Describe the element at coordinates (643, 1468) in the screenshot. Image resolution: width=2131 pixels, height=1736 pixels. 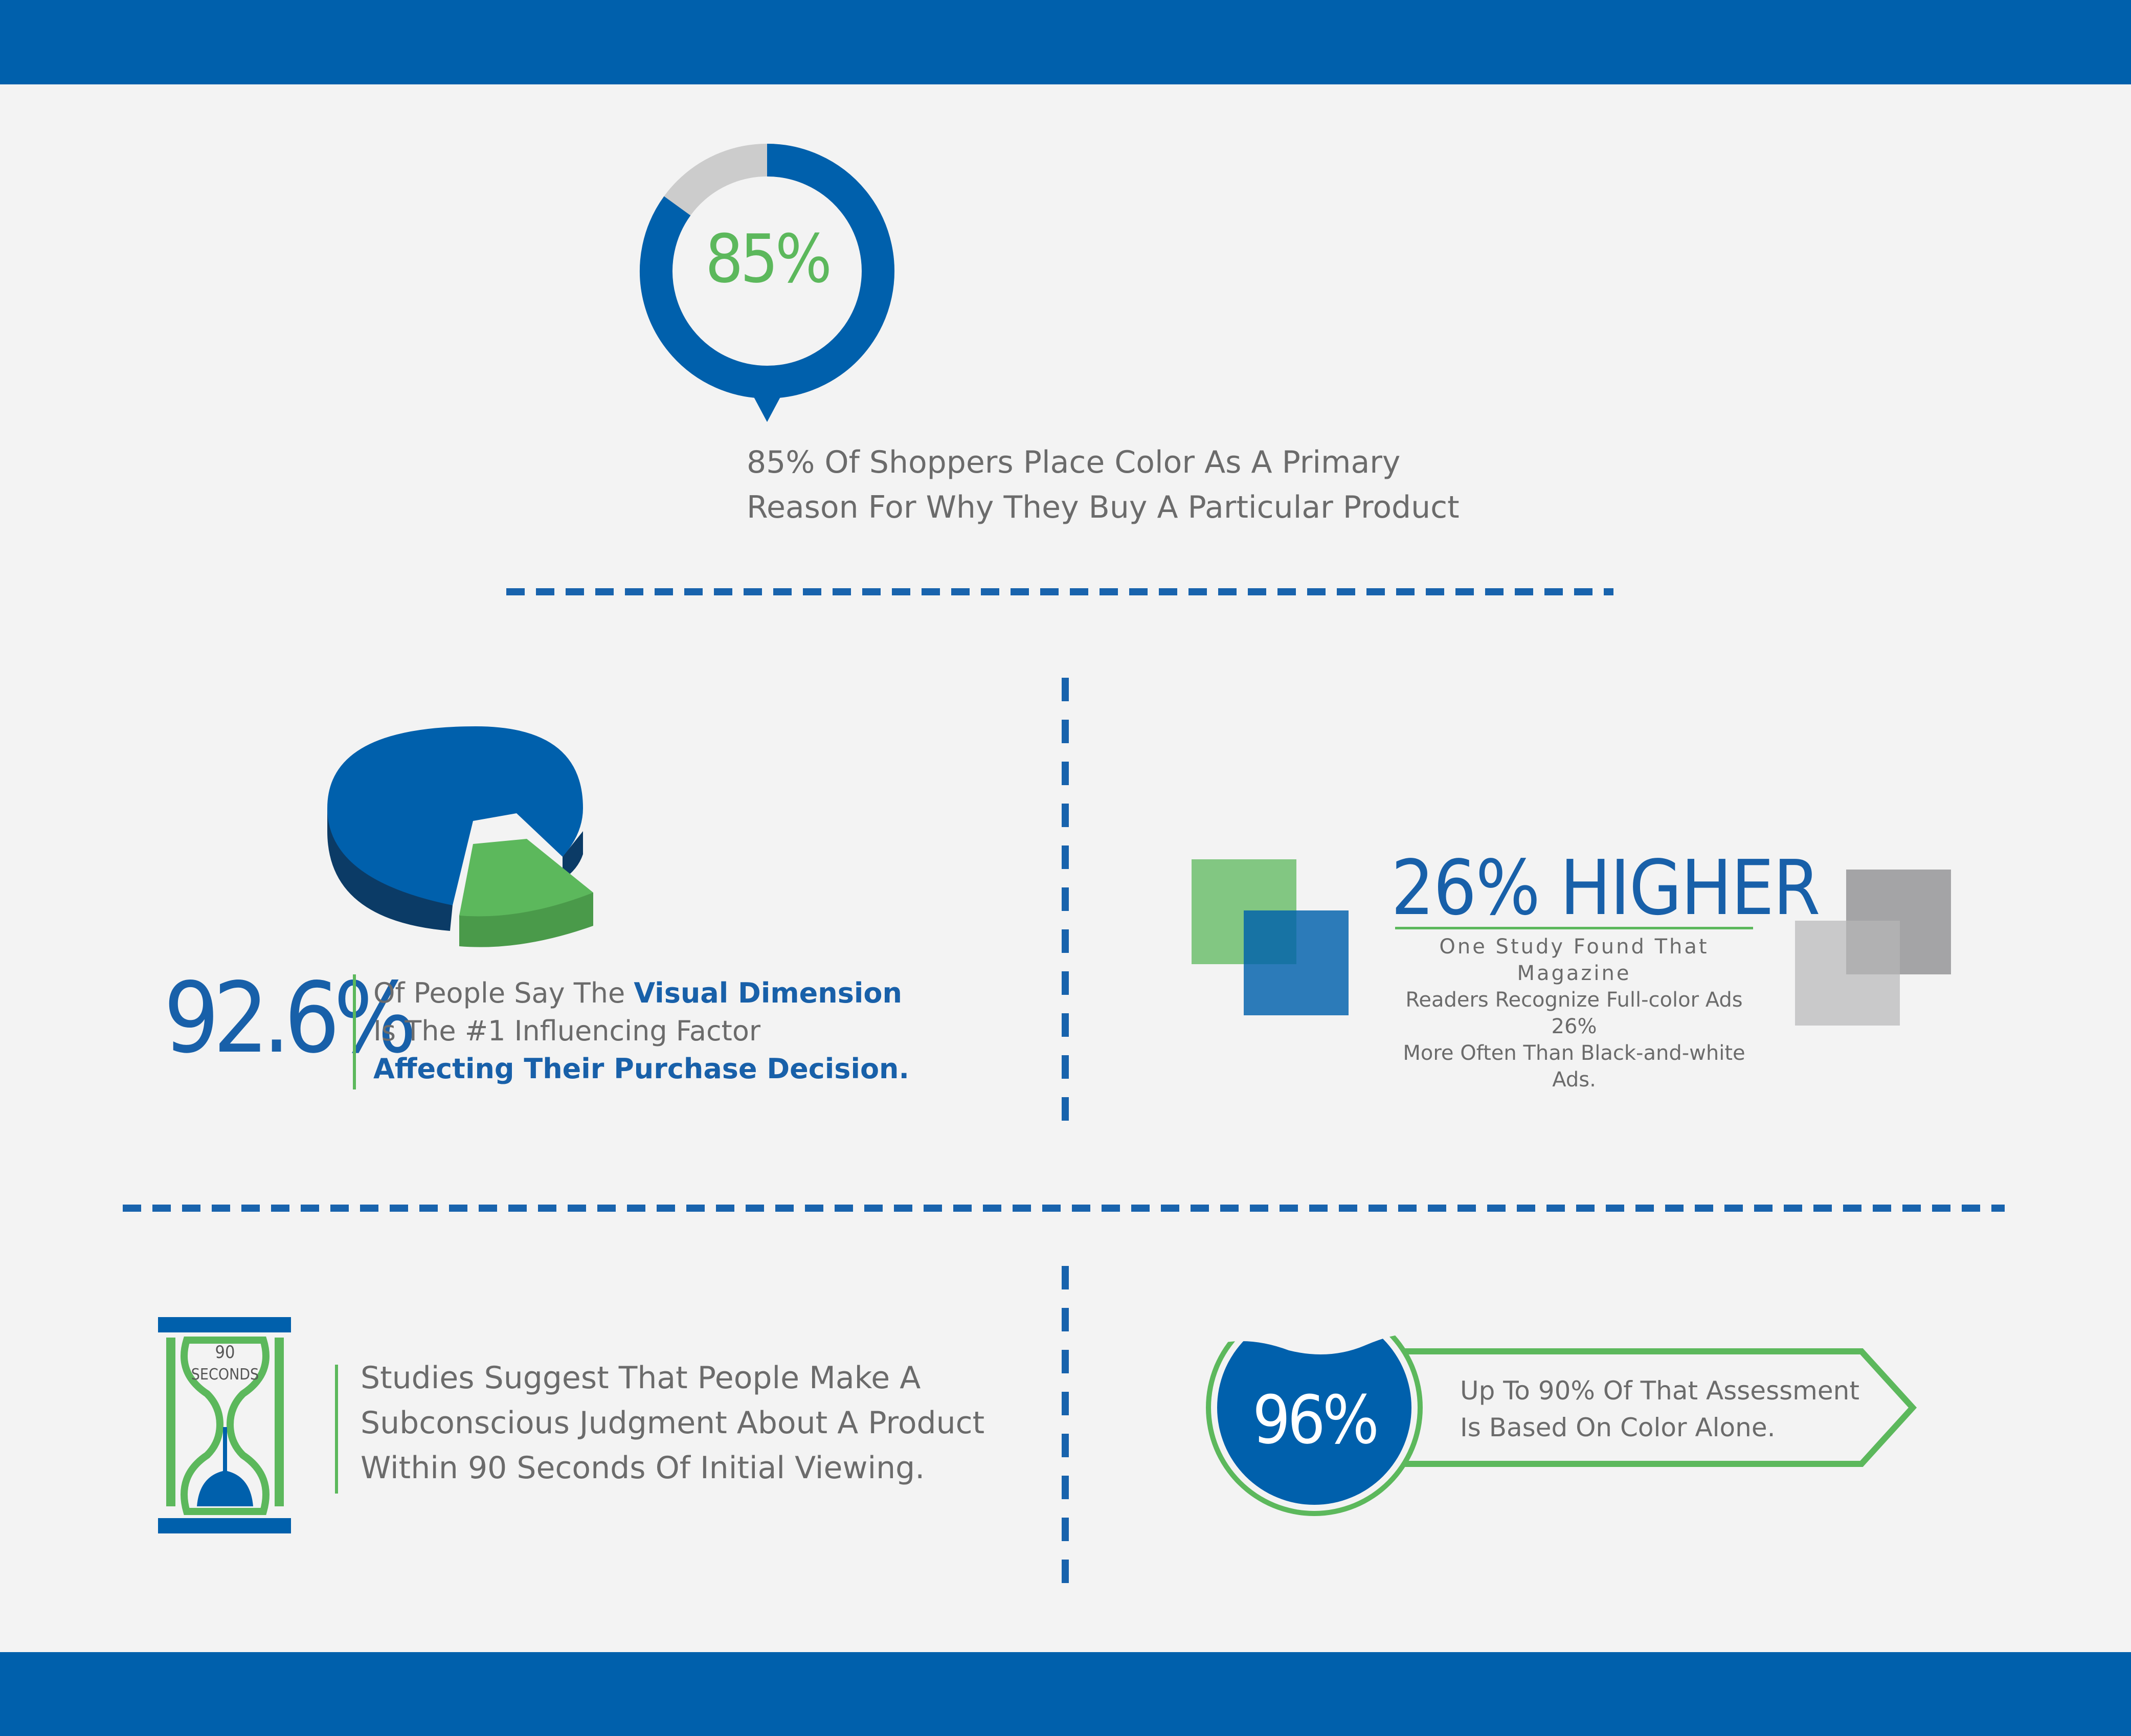
I see `judgment-line3: Within 90 Seconds Of Initial Viewing.` at that location.